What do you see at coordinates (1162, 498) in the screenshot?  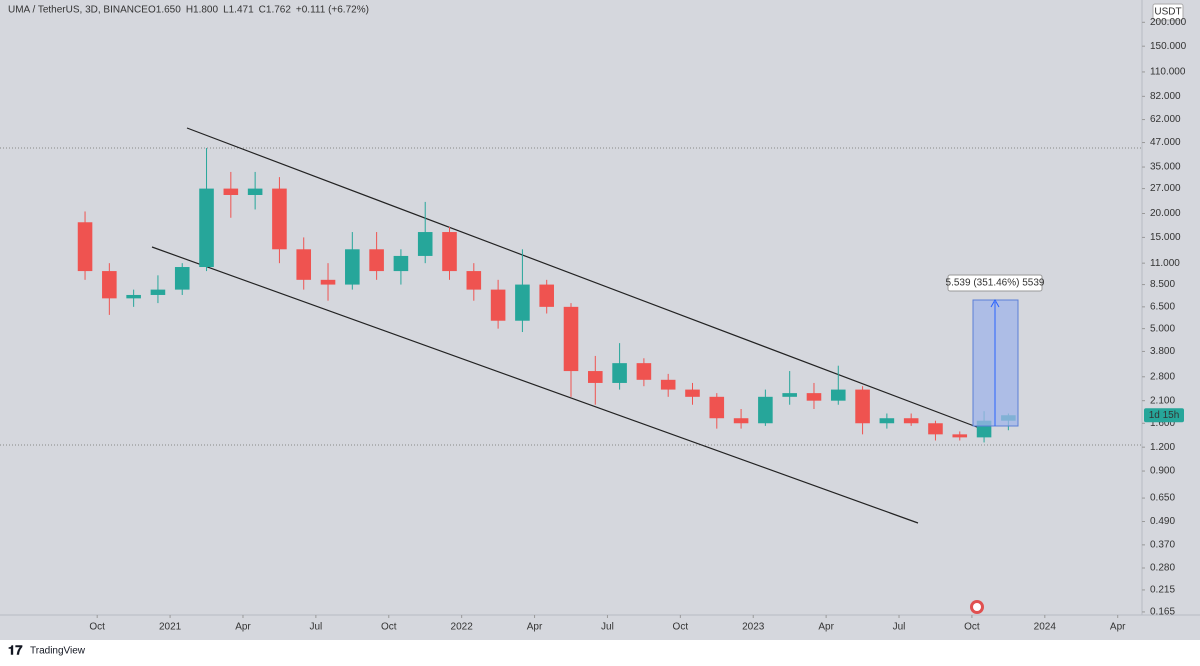 I see `y-tick-label: 0.650` at bounding box center [1162, 498].